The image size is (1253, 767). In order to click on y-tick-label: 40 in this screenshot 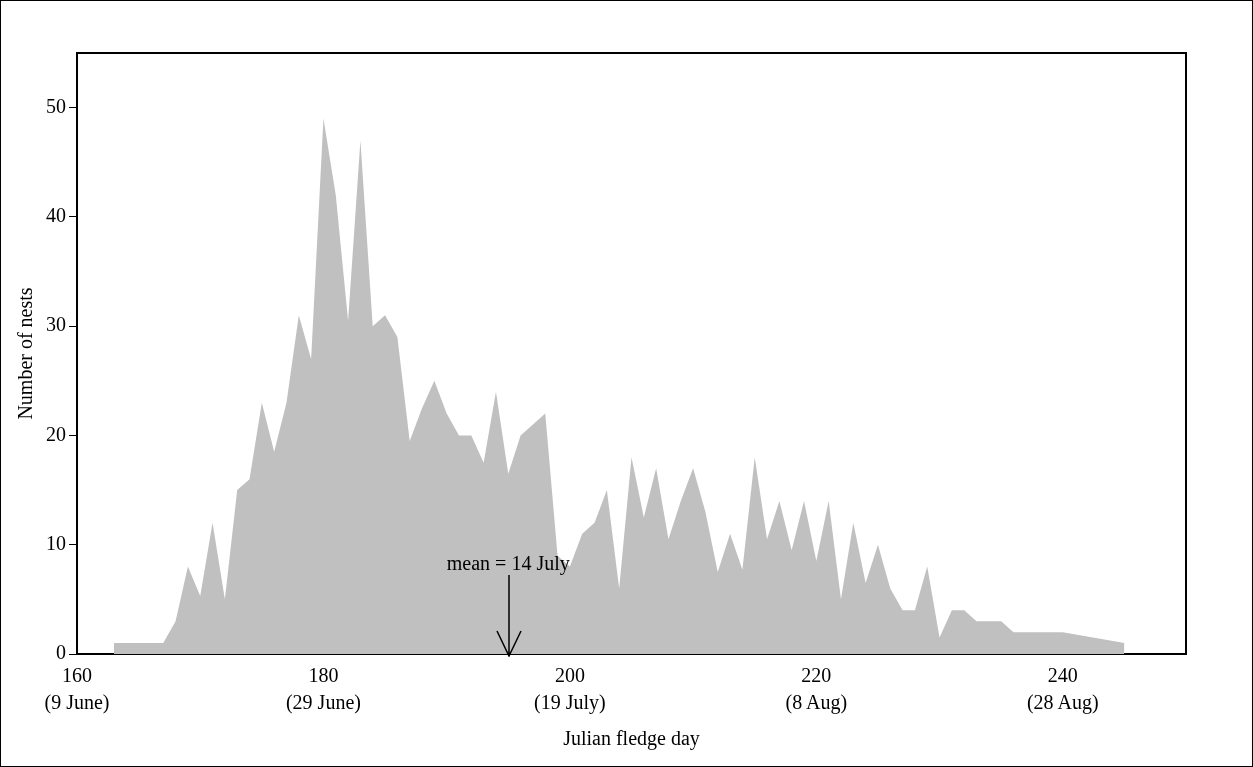, I will do `click(56, 215)`.